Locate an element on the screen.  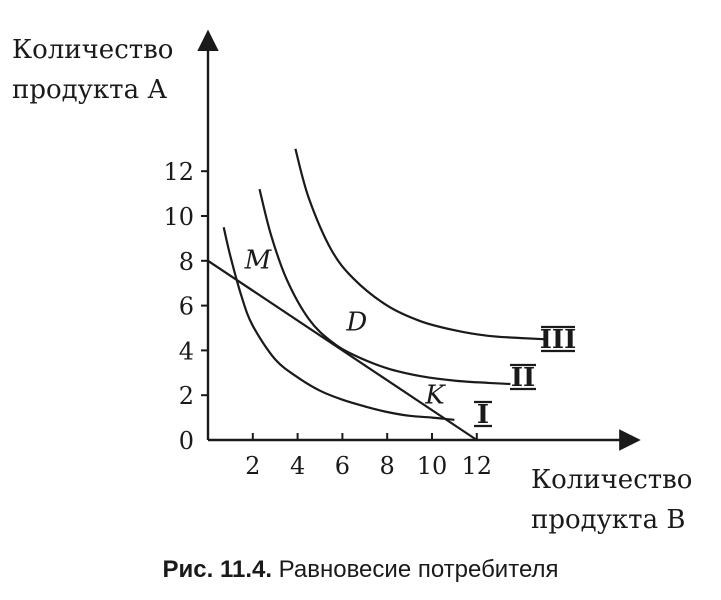
indifference-curve-I is located at coordinates (338, 323).